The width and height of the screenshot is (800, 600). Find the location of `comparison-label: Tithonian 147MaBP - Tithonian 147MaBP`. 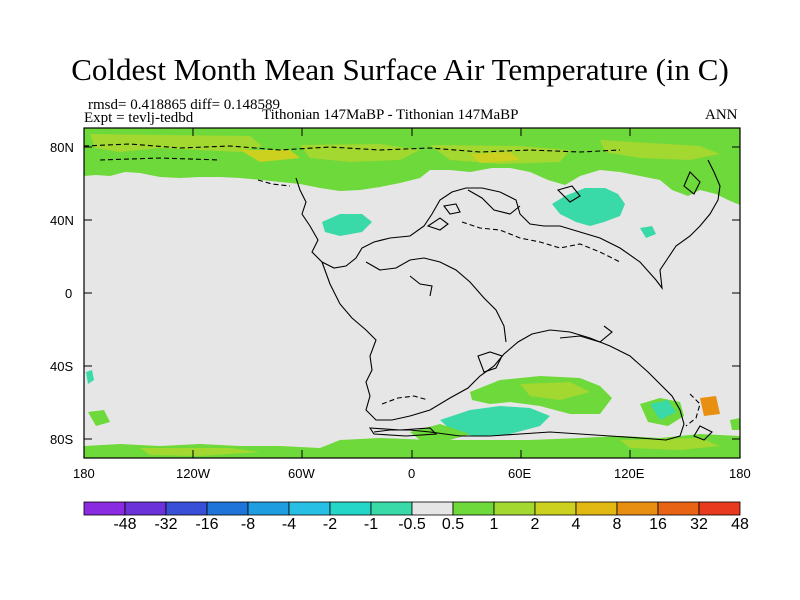

comparison-label: Tithonian 147MaBP - Tithonian 147MaBP is located at coordinates (390, 115).